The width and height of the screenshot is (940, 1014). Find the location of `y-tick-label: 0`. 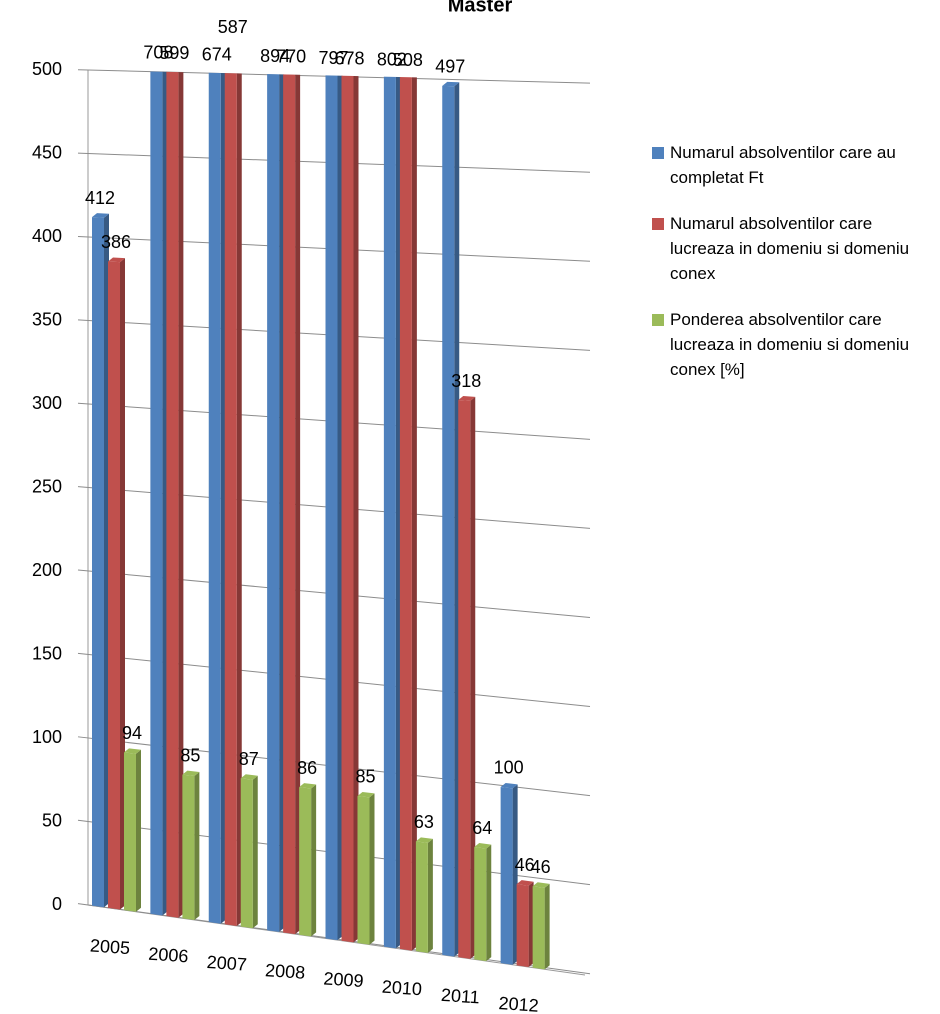

y-tick-label: 0 is located at coordinates (57, 904).